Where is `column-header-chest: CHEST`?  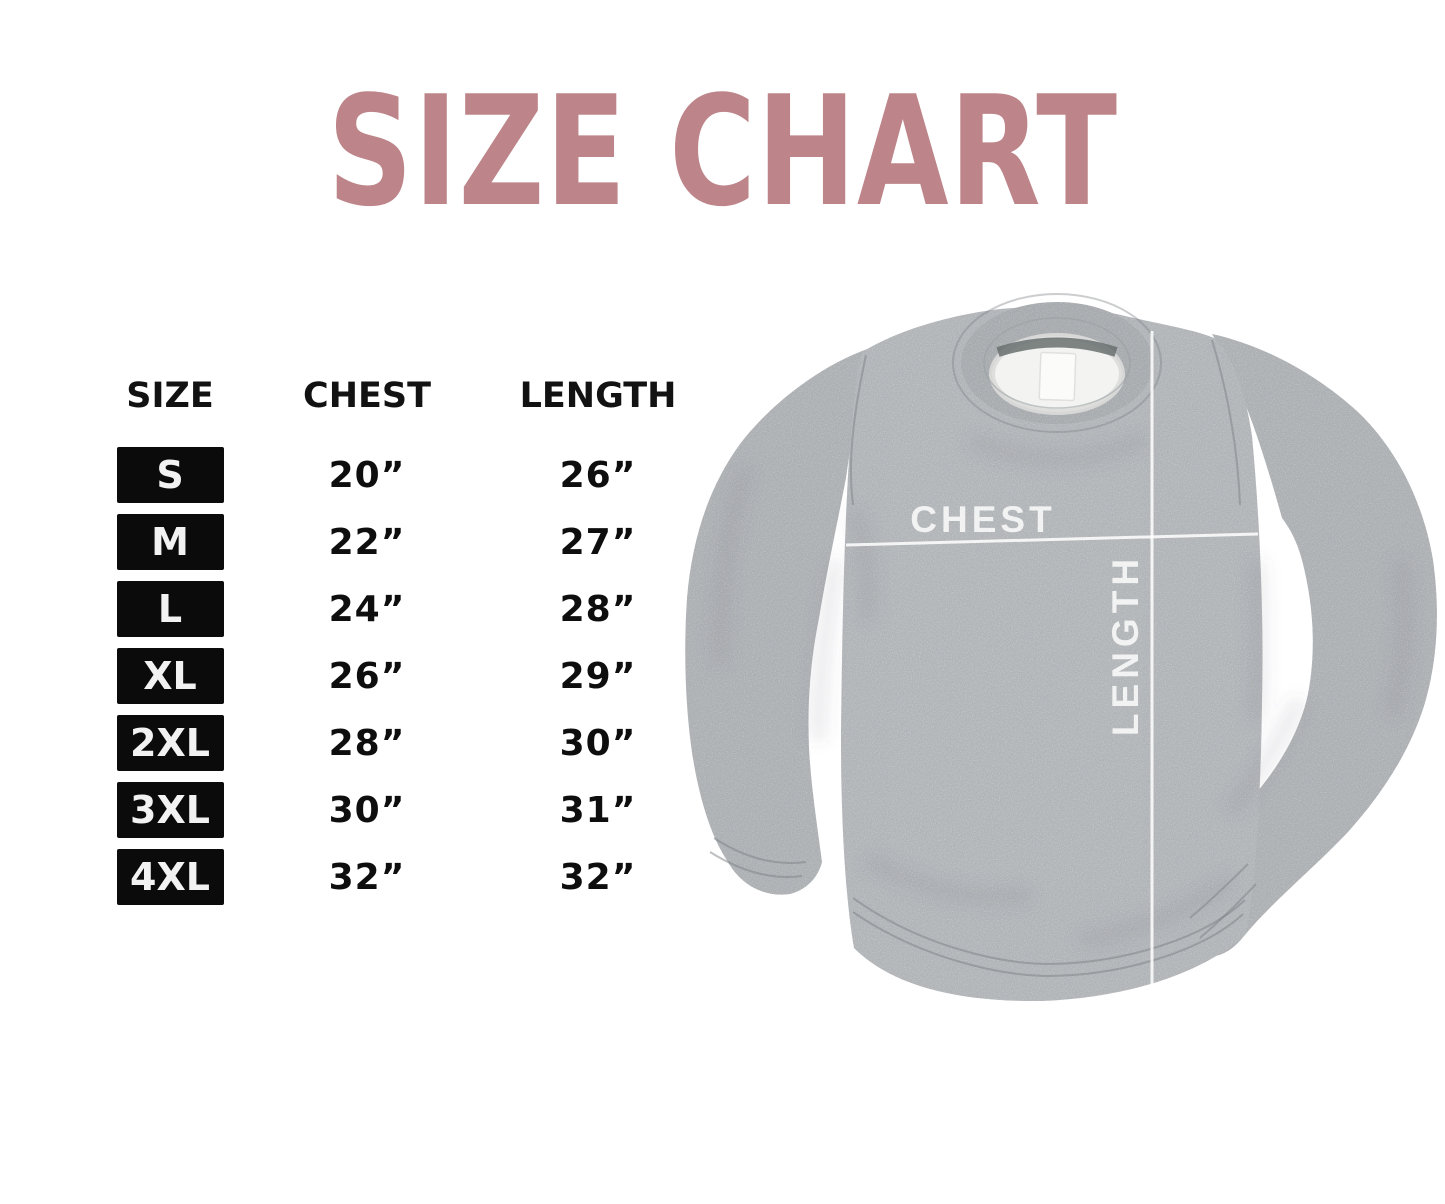
column-header-chest: CHEST is located at coordinates (367, 396).